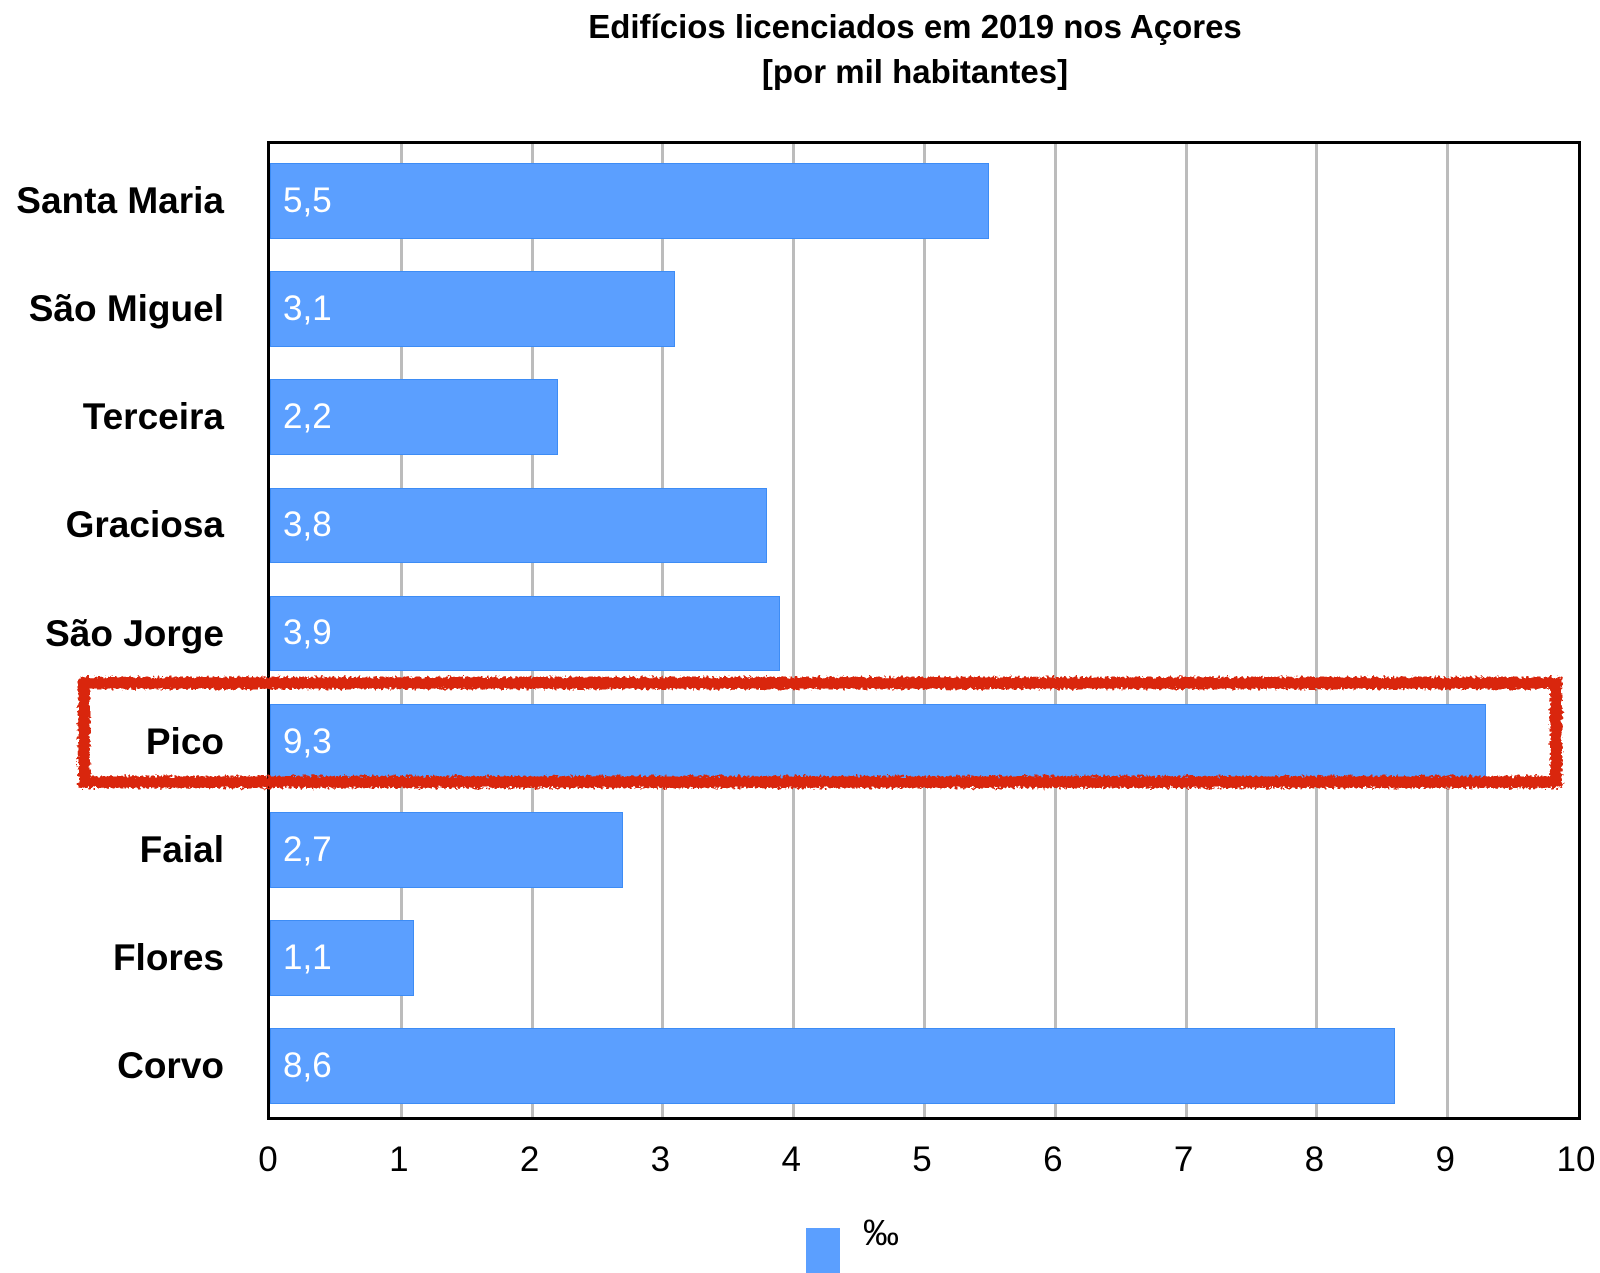 This screenshot has height=1273, width=1600. Describe the element at coordinates (153, 417) in the screenshot. I see `category-label: Terceira` at that location.